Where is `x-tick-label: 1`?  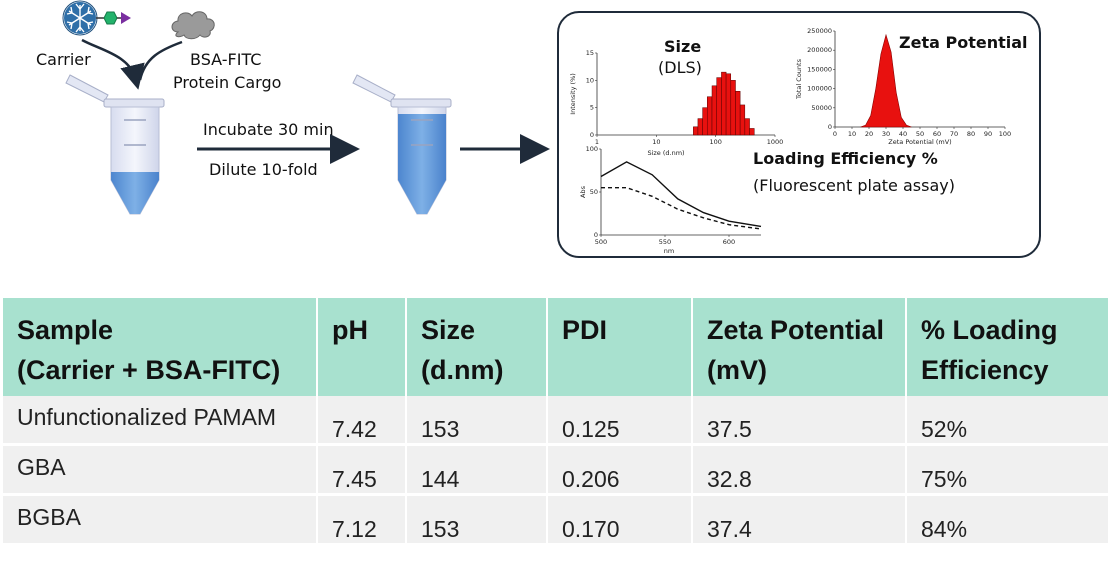
x-tick-label: 1 is located at coordinates (597, 142).